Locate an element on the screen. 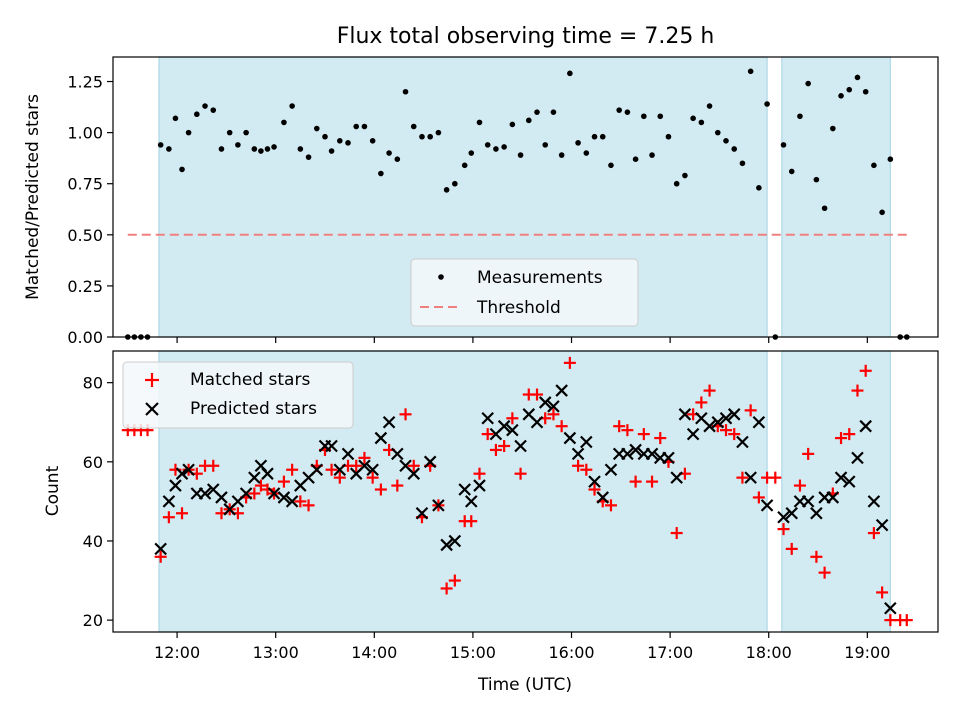  y-tick-label: 40 is located at coordinates (93, 541).